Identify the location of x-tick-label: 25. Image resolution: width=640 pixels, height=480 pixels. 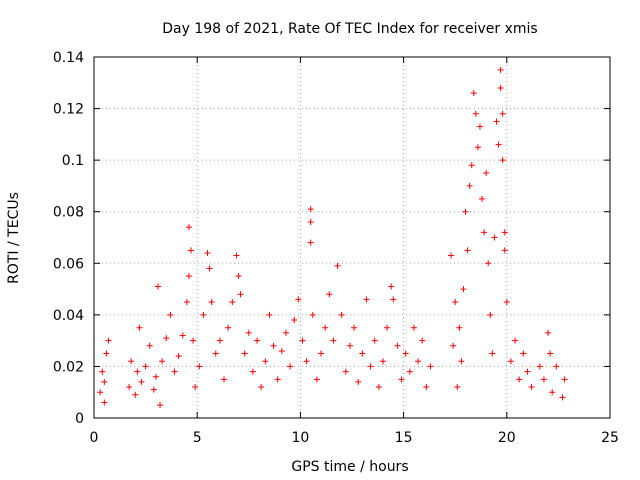
(610, 438).